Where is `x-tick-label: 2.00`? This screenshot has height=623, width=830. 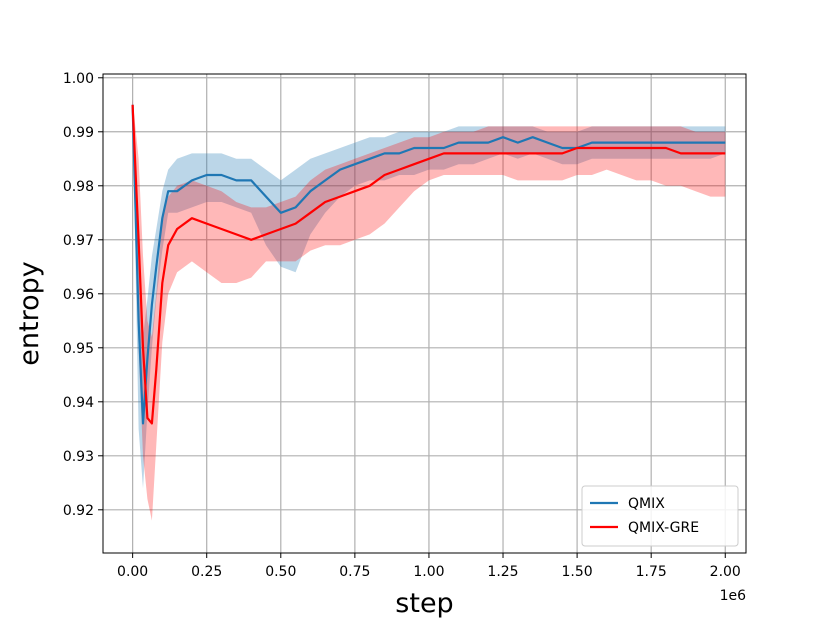 x-tick-label: 2.00 is located at coordinates (725, 572).